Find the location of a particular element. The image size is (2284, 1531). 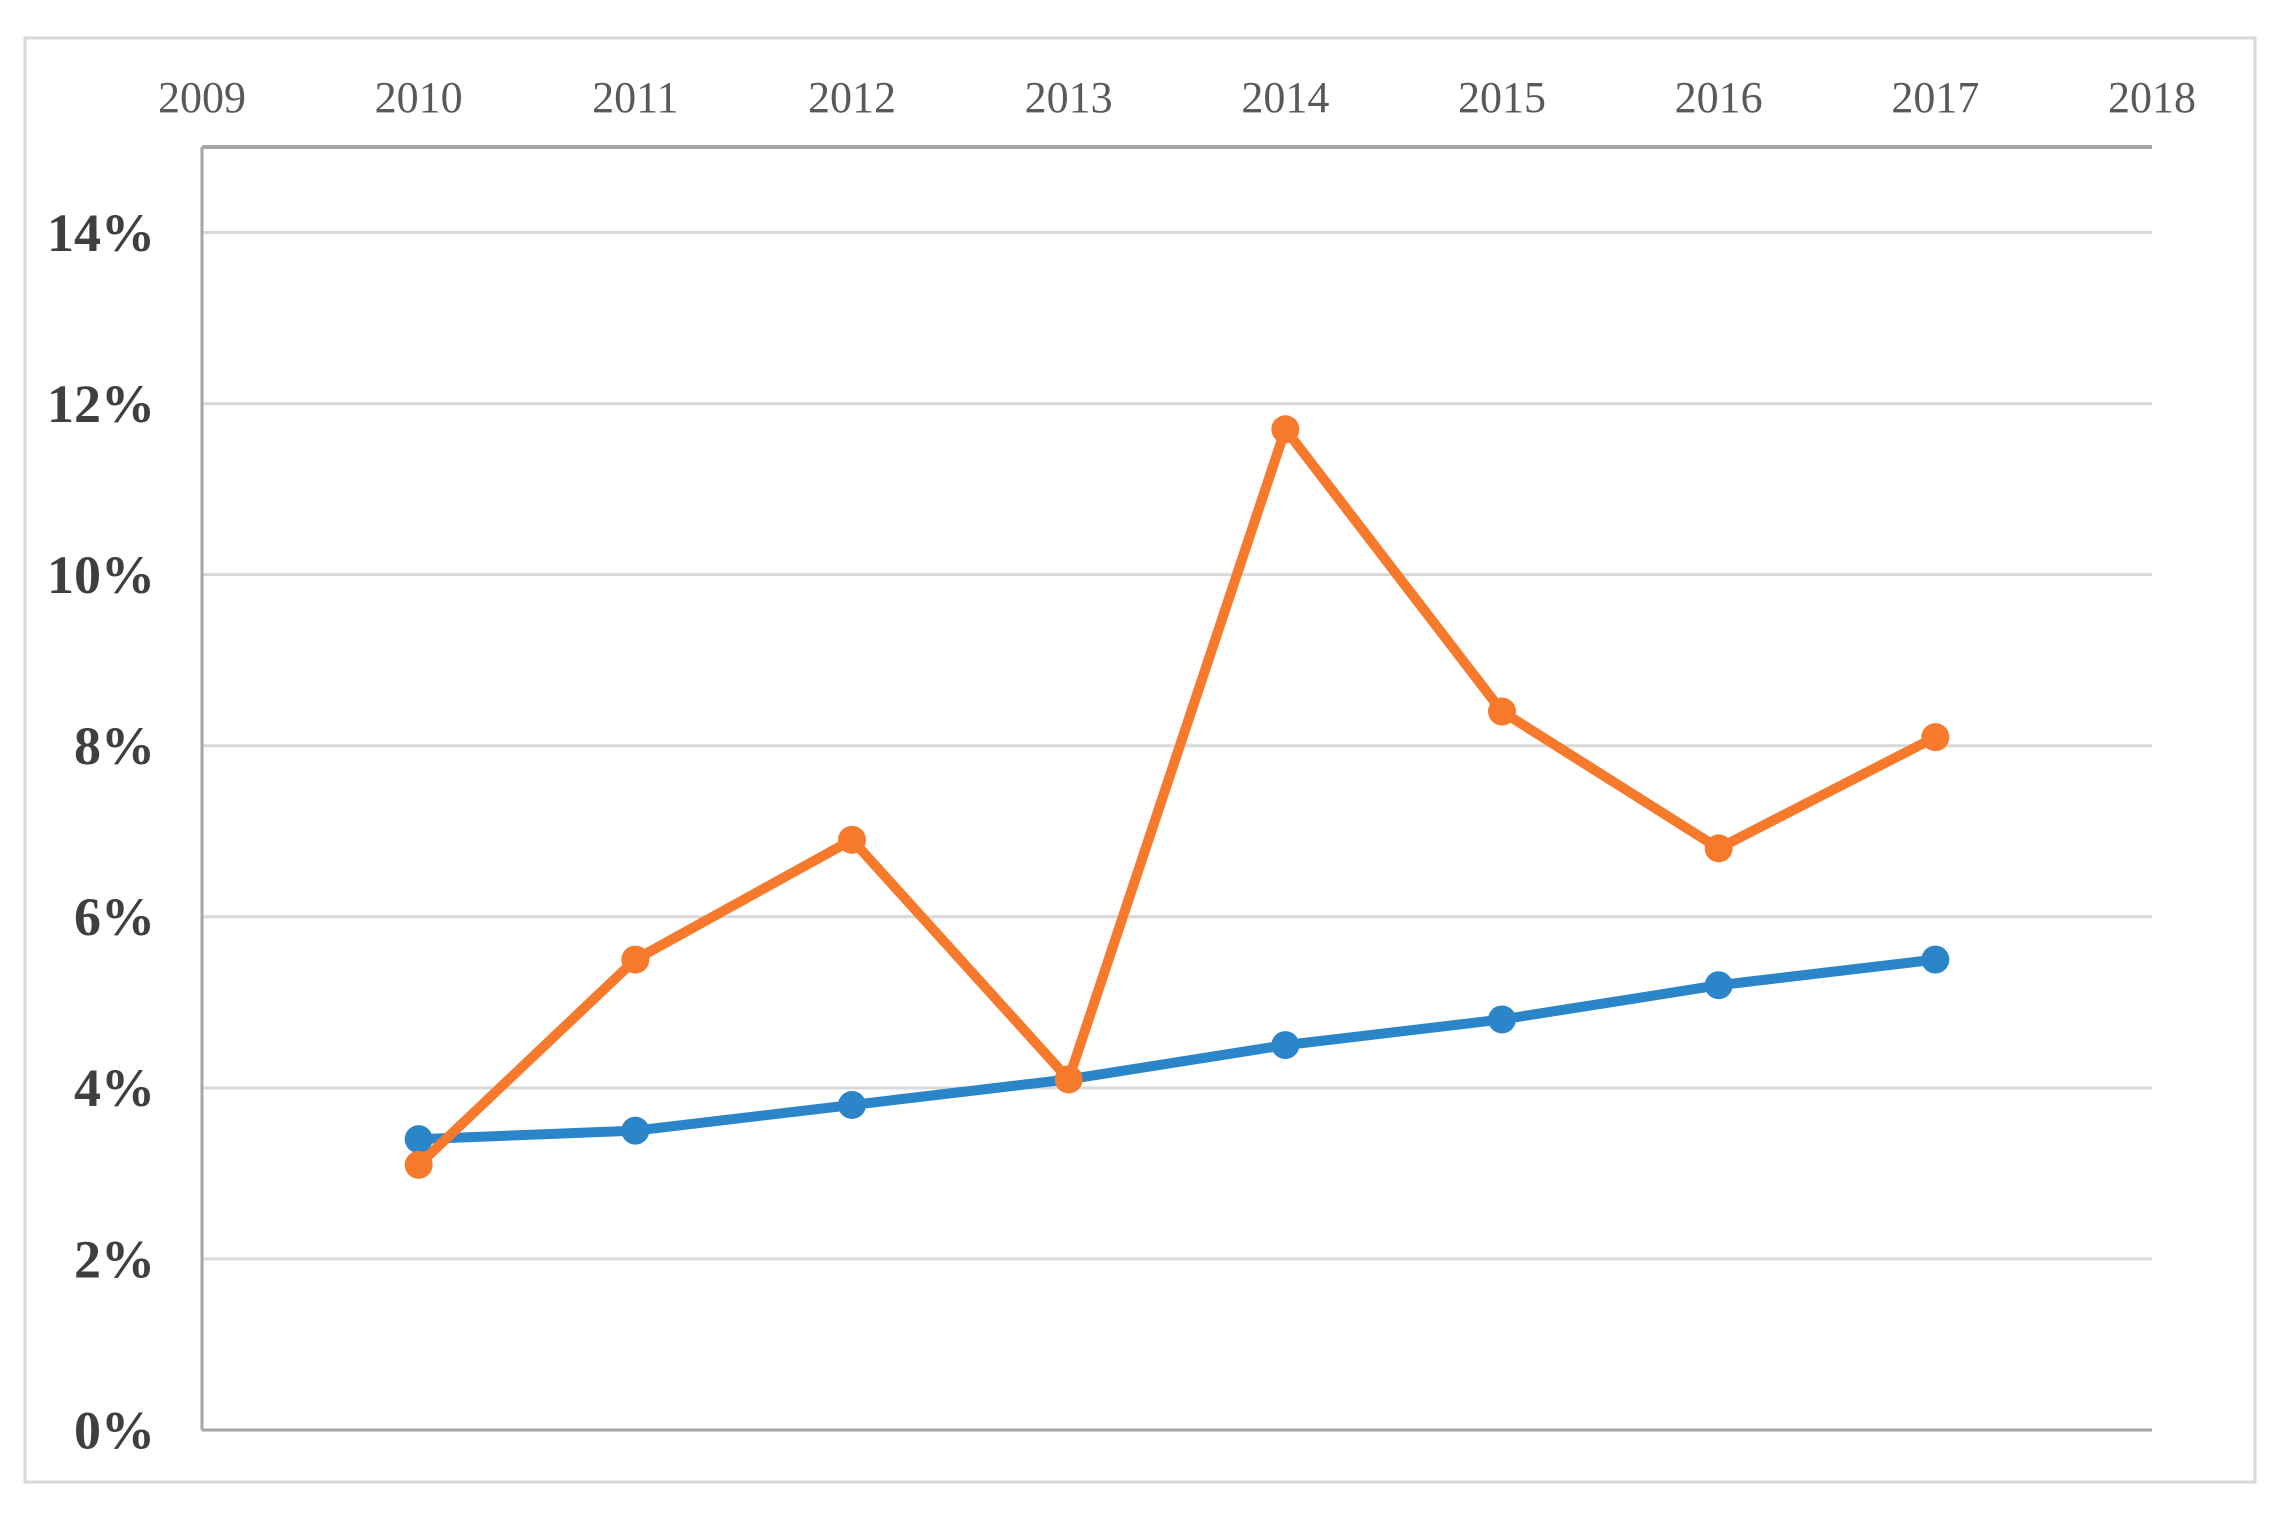

x-axis-label: 2018 is located at coordinates (2152, 97).